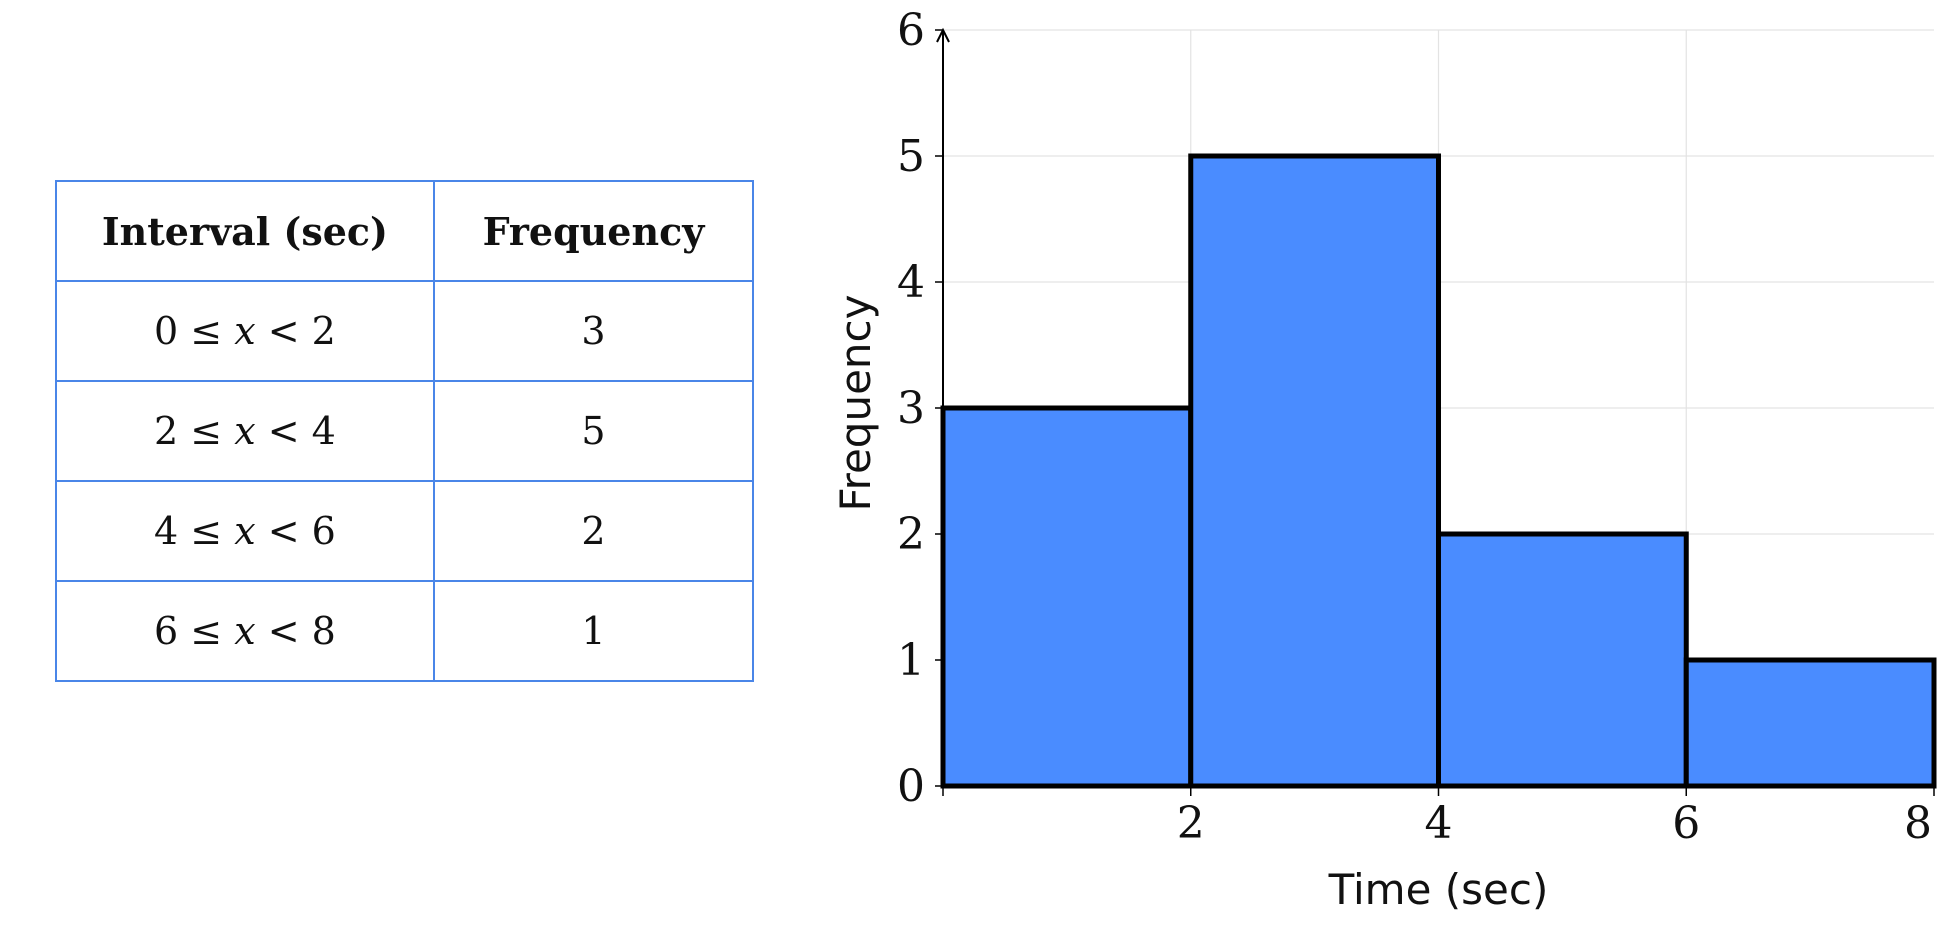  I want to click on table-header-row: Interval (sec) Frequency, so click(405, 231).